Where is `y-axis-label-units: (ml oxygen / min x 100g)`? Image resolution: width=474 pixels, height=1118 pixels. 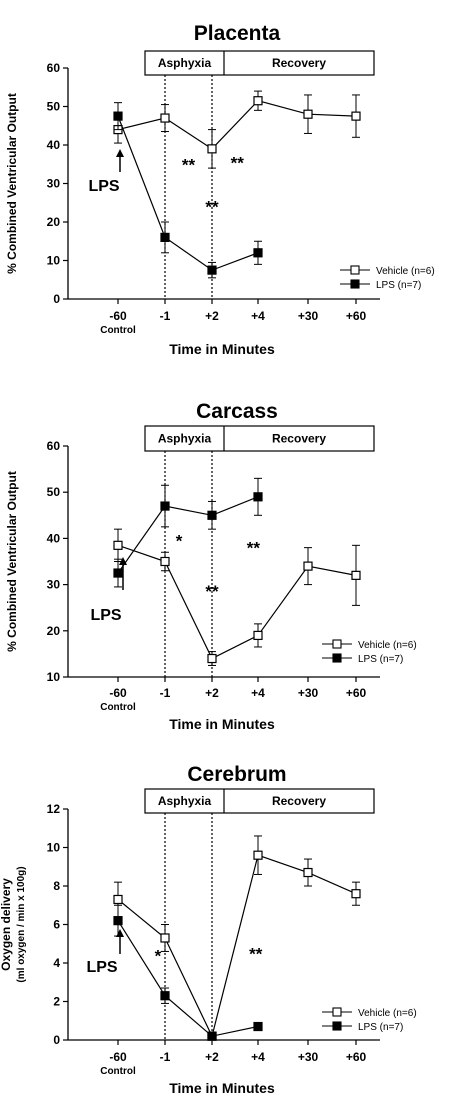 y-axis-label-units: (ml oxygen / min x 100g) is located at coordinates (21, 924).